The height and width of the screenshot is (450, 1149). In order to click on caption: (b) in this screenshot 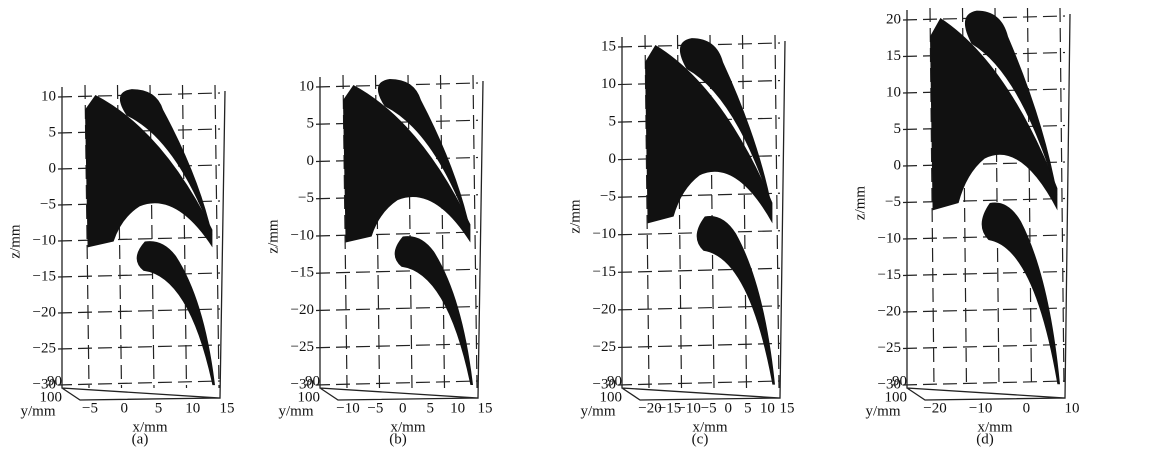, I will do `click(398, 439)`.